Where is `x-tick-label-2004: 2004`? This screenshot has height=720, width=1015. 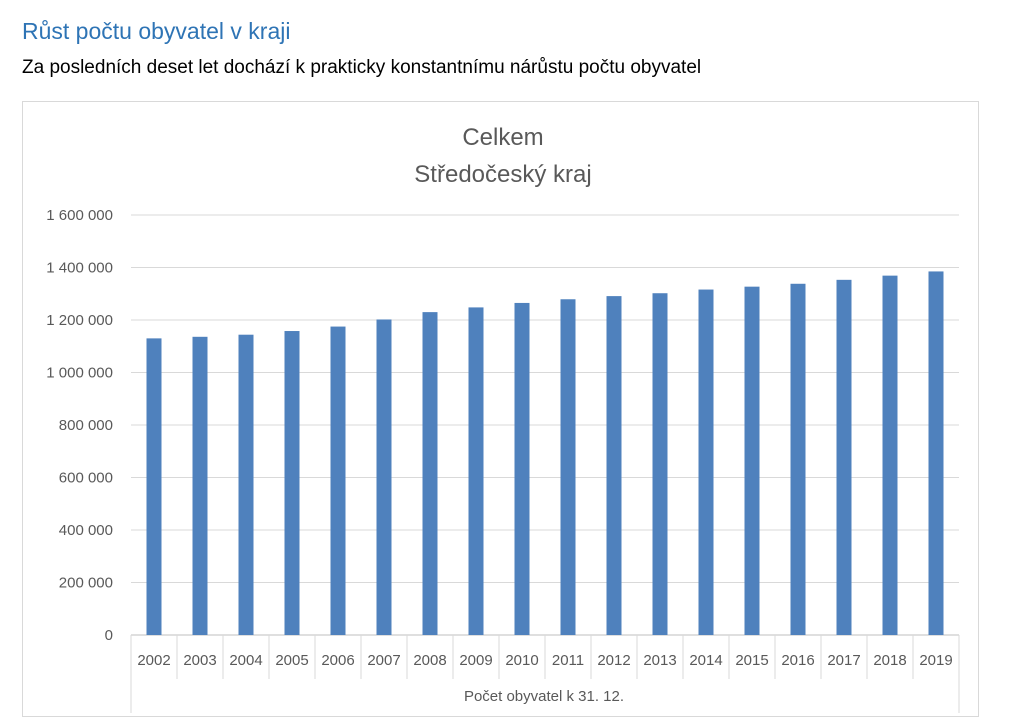
x-tick-label-2004: 2004 is located at coordinates (245, 660).